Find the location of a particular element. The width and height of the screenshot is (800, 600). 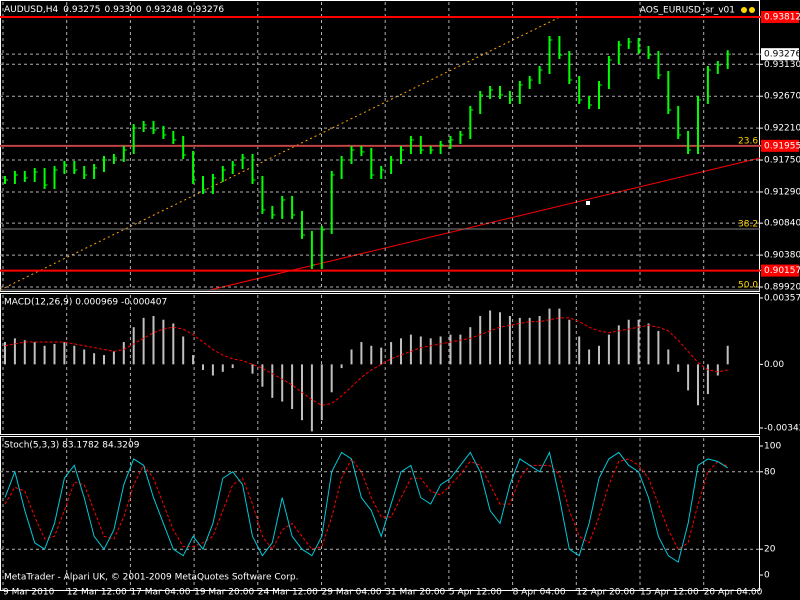

y-tick-label: 0.93130 is located at coordinates (782, 65).